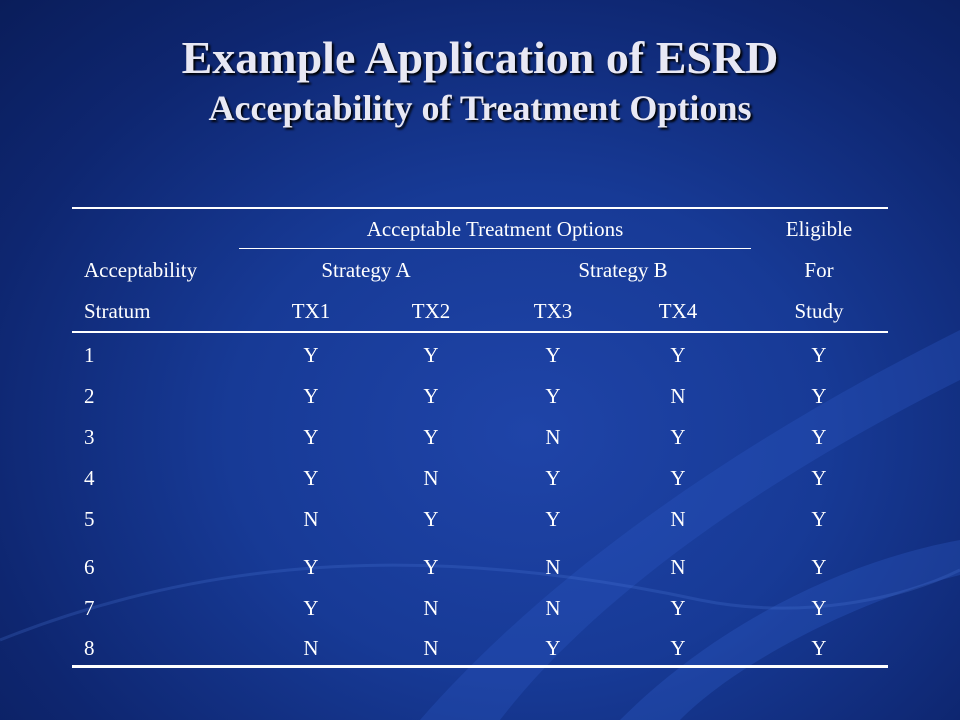  I want to click on tx4-header: TX4, so click(678, 311).